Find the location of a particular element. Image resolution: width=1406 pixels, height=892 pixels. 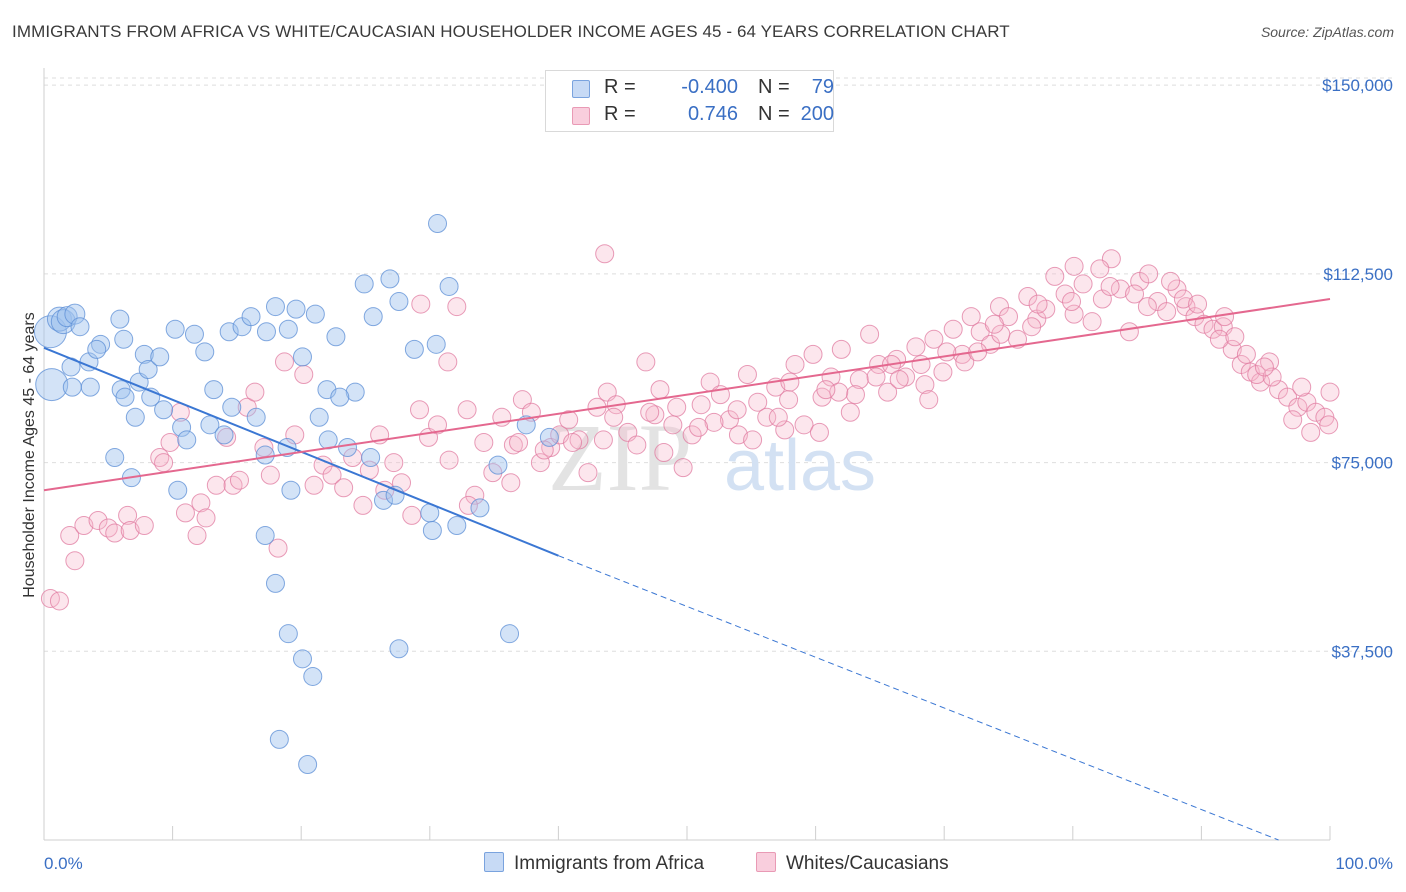

y-axis-title: Householder Income Ages 45 - 64 years is located at coordinates (29, 455).